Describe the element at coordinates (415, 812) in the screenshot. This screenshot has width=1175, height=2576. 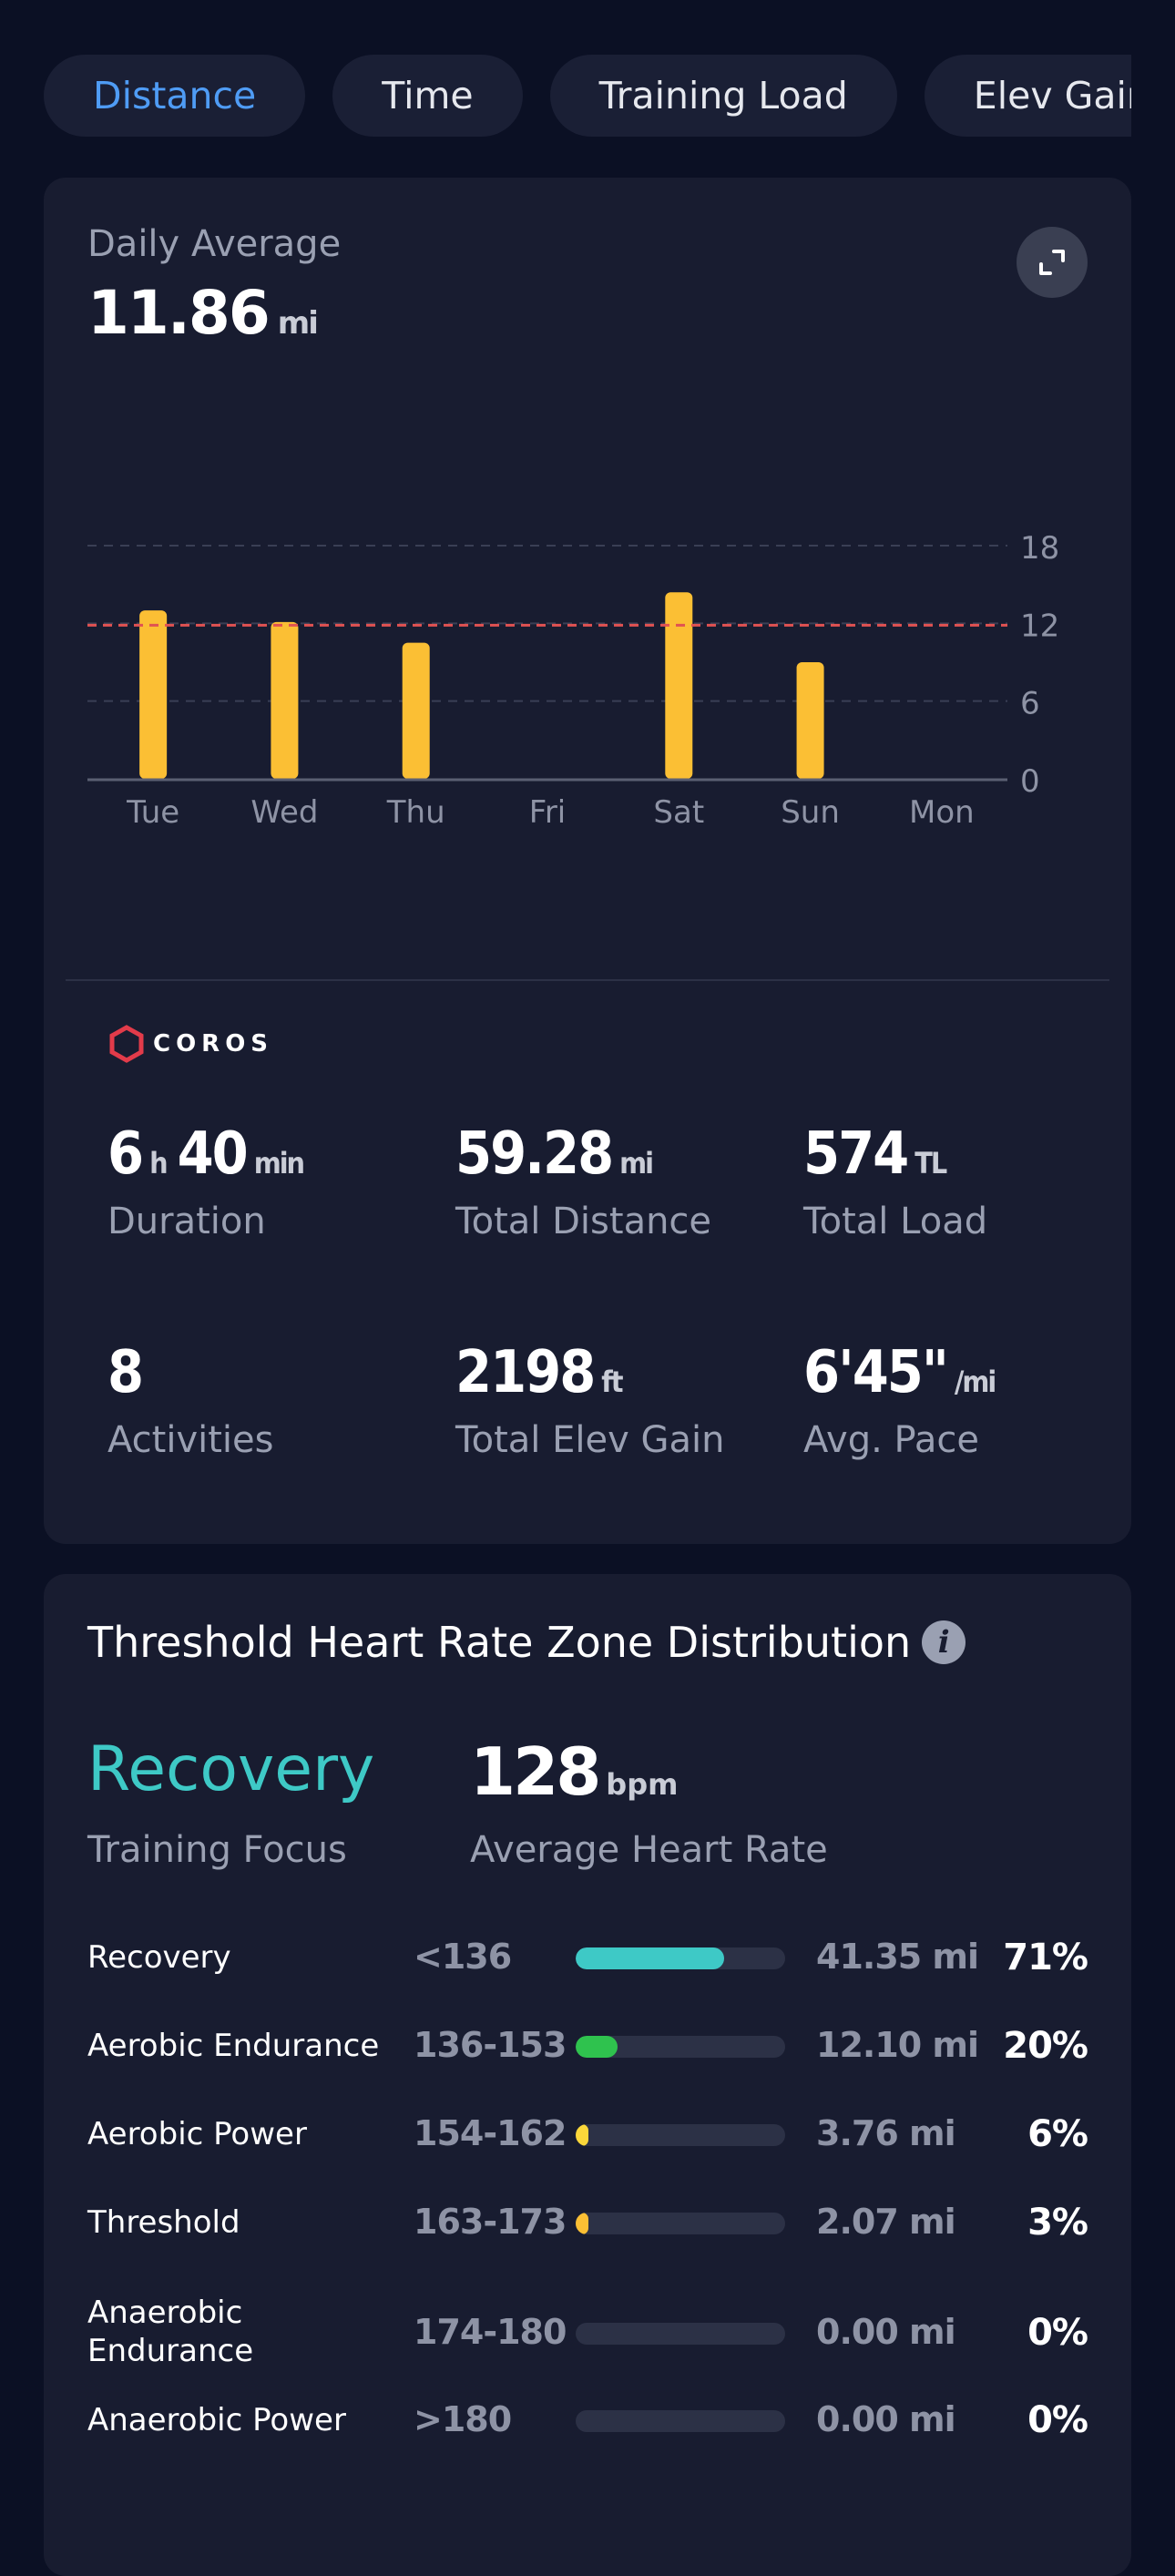
I see `x-tick-label: Thu` at that location.